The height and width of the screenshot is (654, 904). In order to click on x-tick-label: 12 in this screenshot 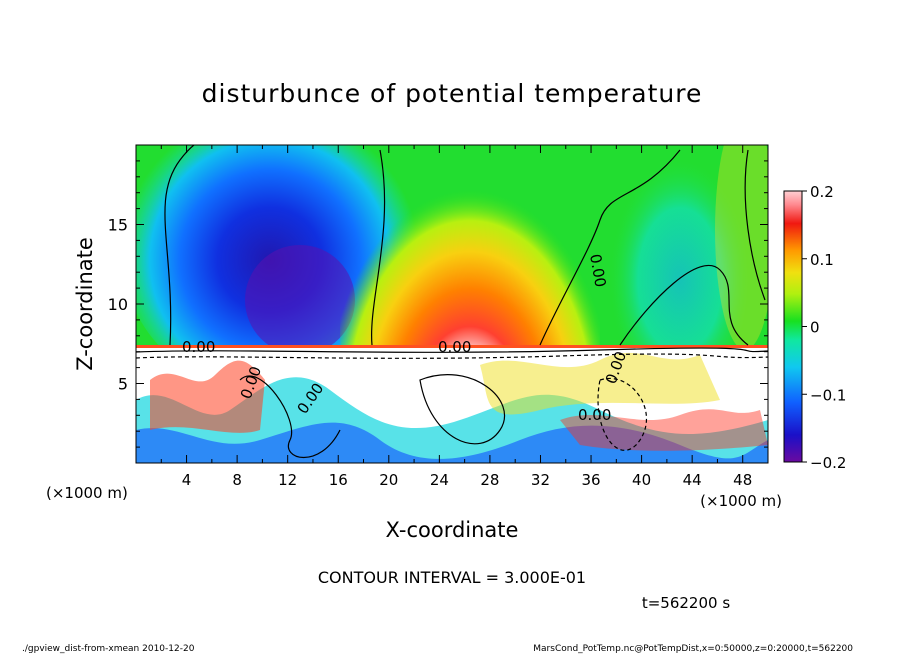, I will do `click(287, 480)`.